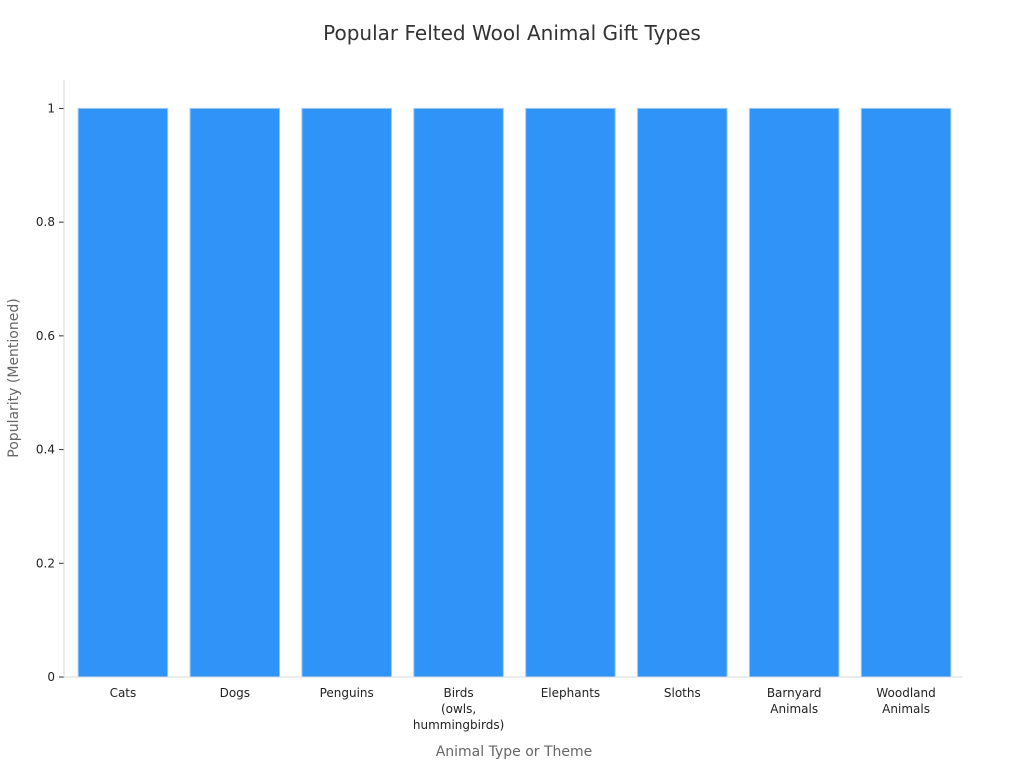 This screenshot has height=768, width=1024. Describe the element at coordinates (235, 693) in the screenshot. I see `x-tick-label: Dogs` at that location.